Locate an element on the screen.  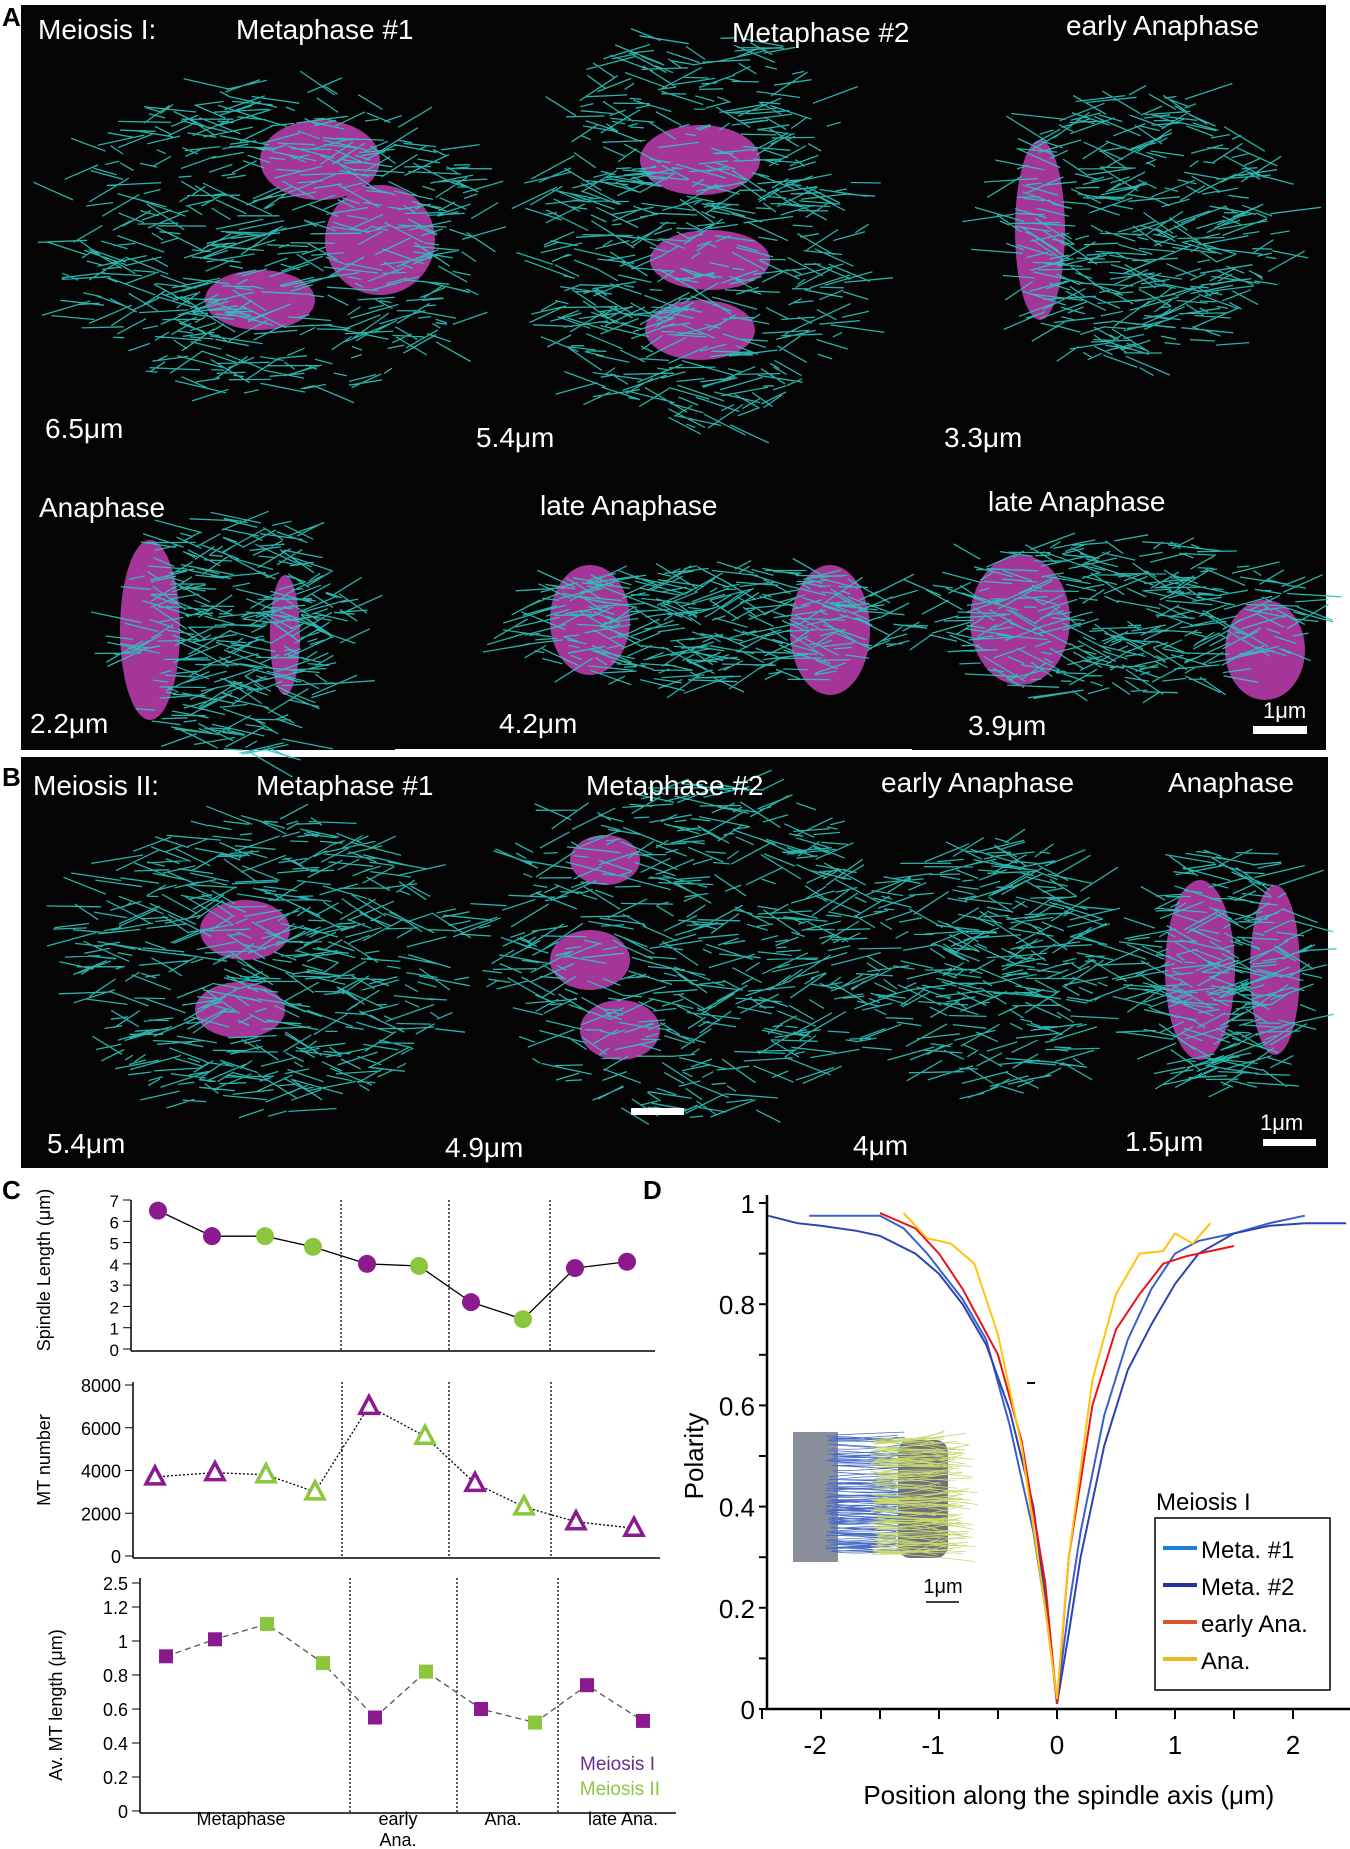
category-label: late Ana. is located at coordinates (623, 1819).